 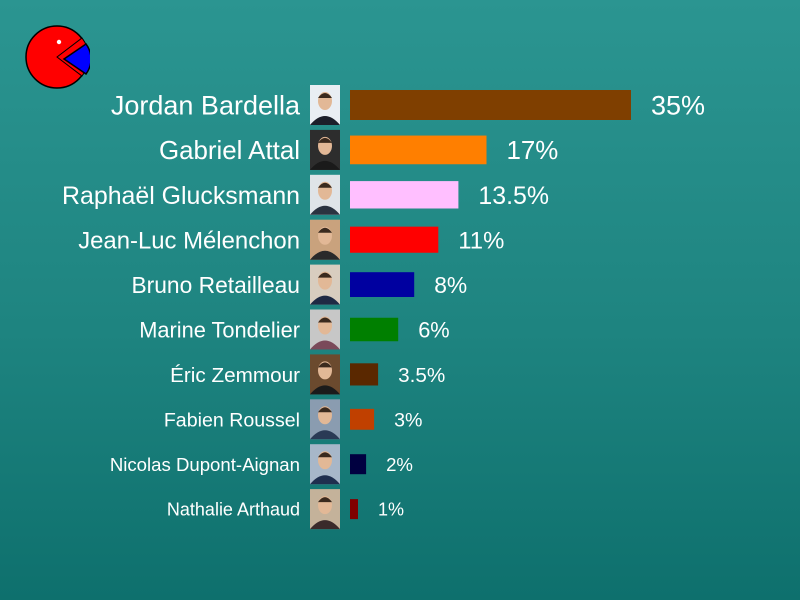 What do you see at coordinates (450, 285) in the screenshot?
I see `value-label-bruno-retailleau: 8%` at bounding box center [450, 285].